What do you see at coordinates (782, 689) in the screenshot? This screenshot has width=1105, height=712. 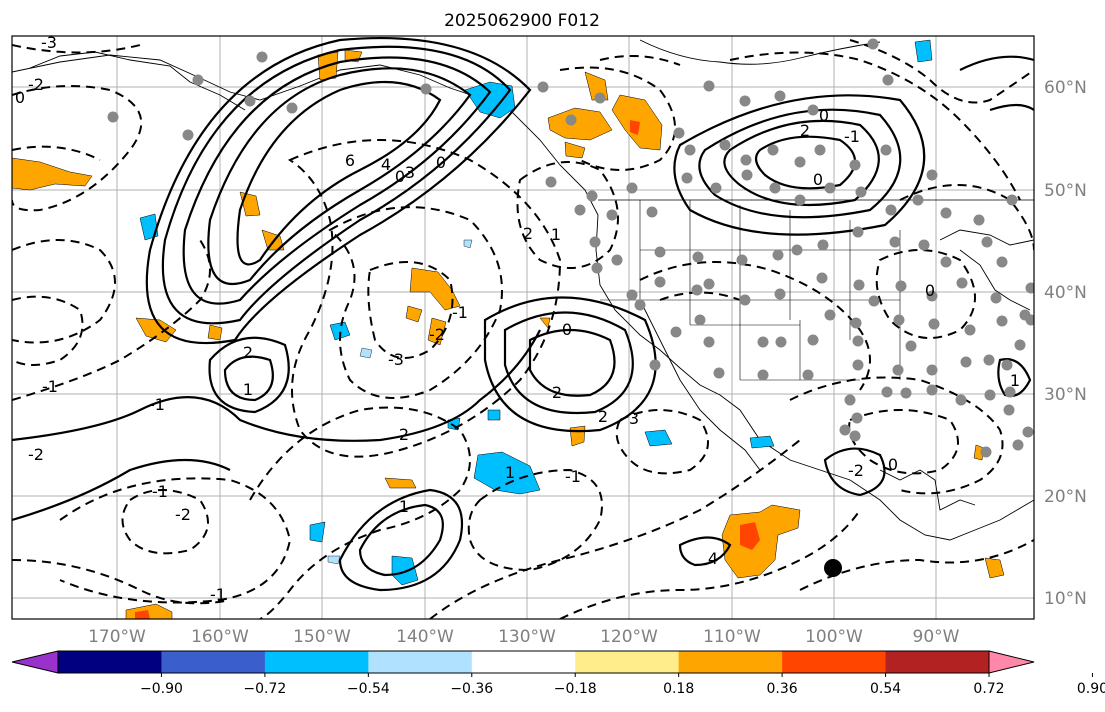 I see `colorbar-tick-label: 0.36` at bounding box center [782, 689].